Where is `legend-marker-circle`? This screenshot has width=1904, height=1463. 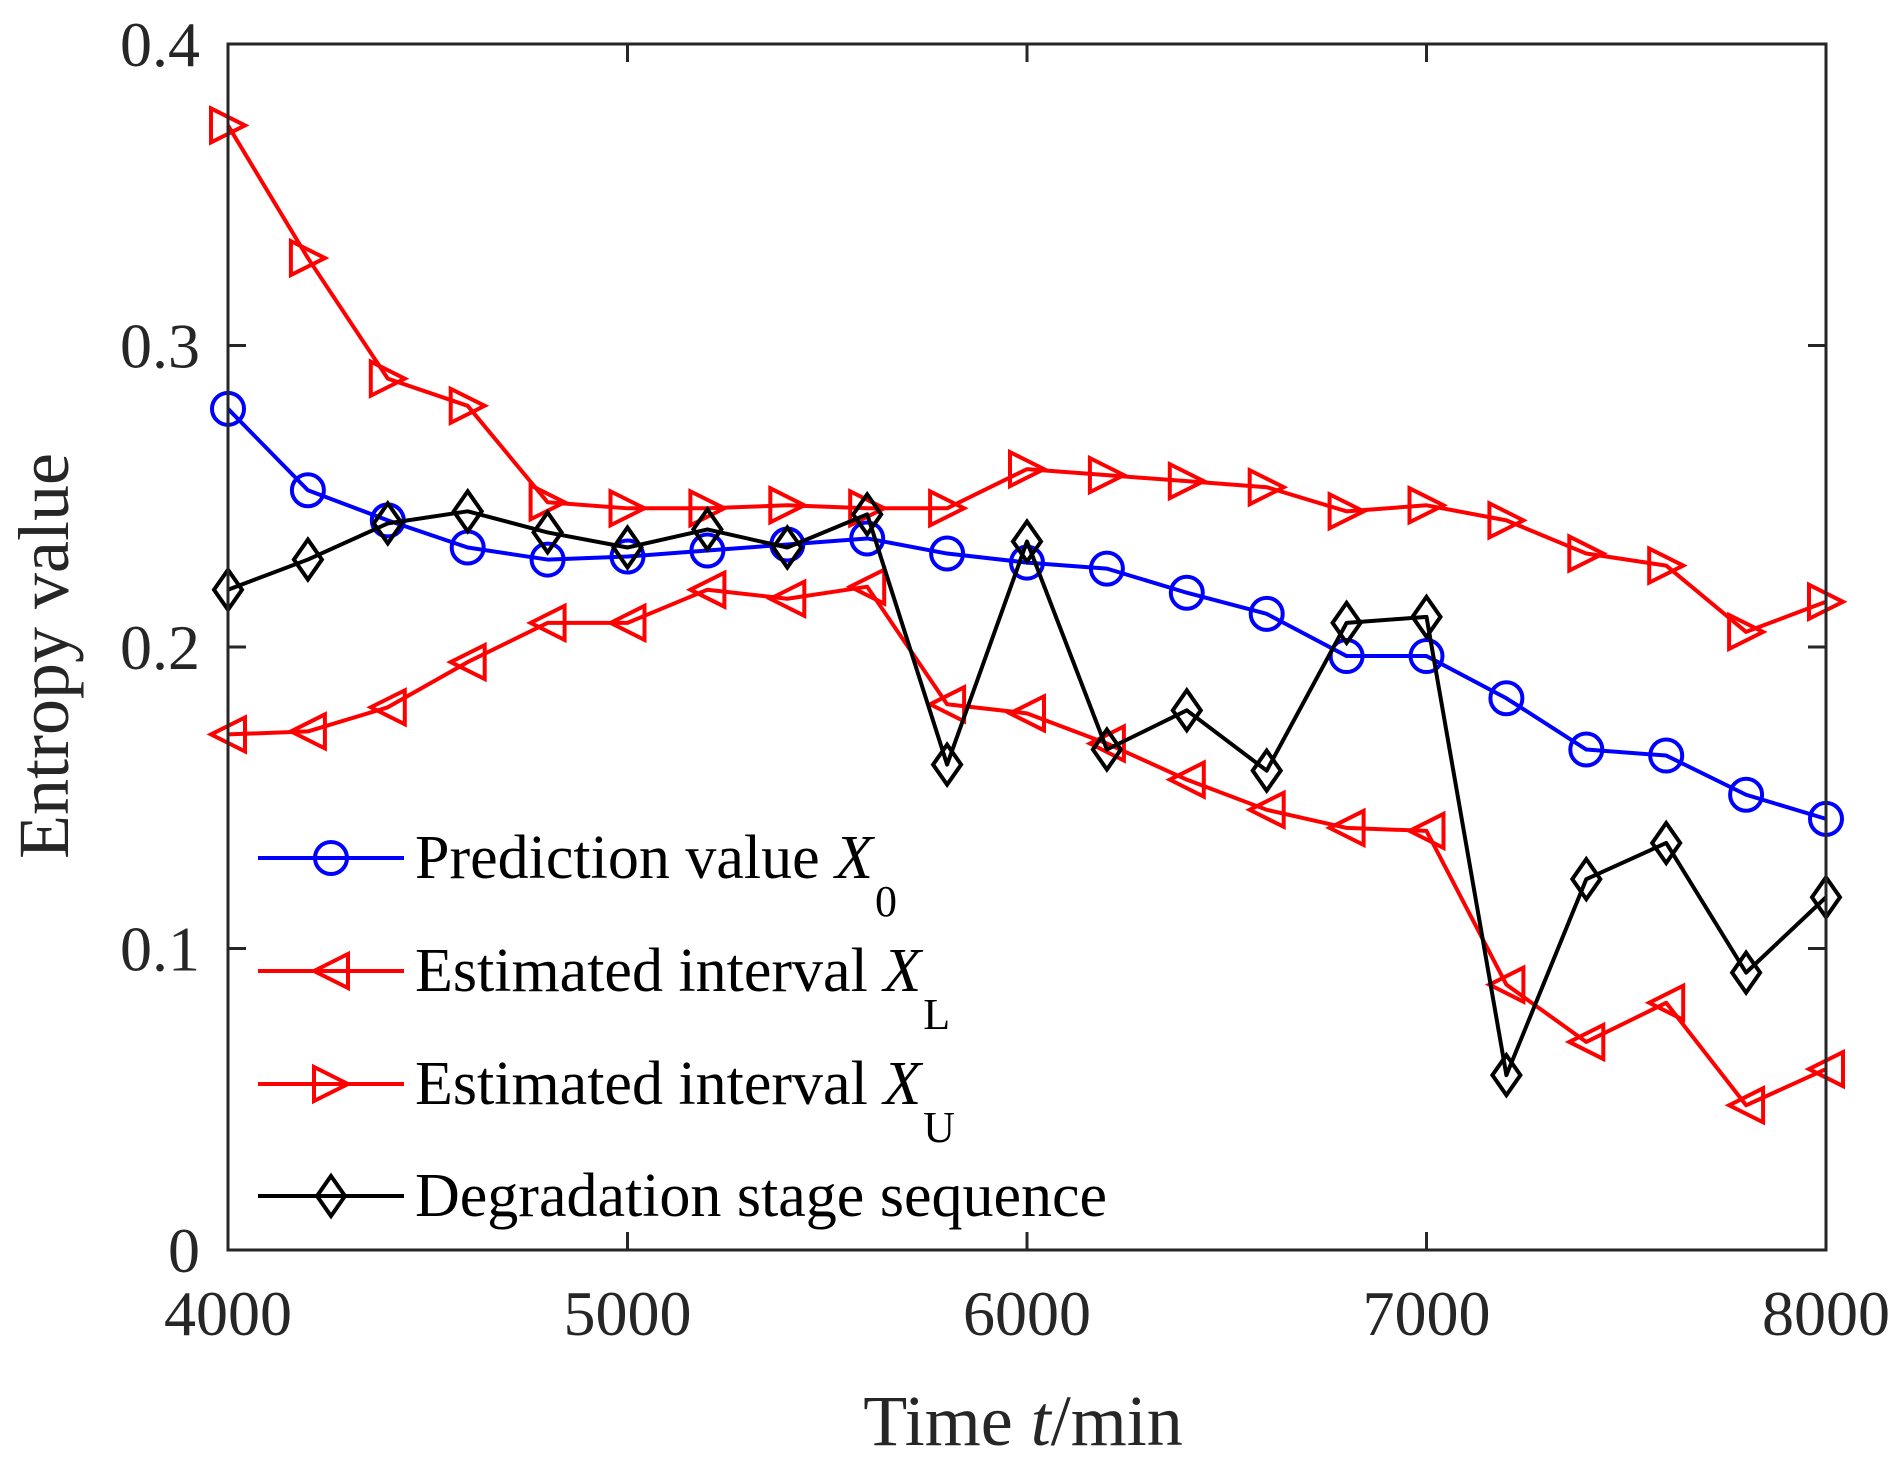
legend-marker-circle is located at coordinates (331, 858).